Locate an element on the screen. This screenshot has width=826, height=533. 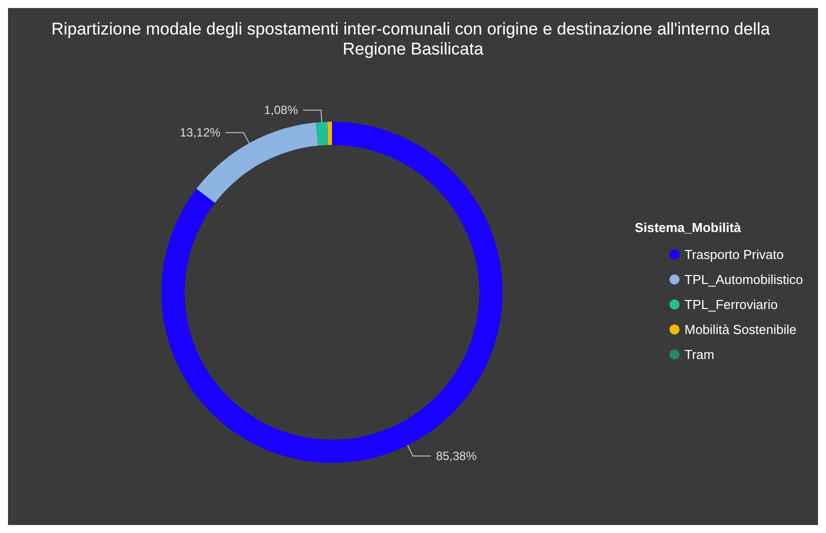
data-label: 13,12% is located at coordinates (200, 133).